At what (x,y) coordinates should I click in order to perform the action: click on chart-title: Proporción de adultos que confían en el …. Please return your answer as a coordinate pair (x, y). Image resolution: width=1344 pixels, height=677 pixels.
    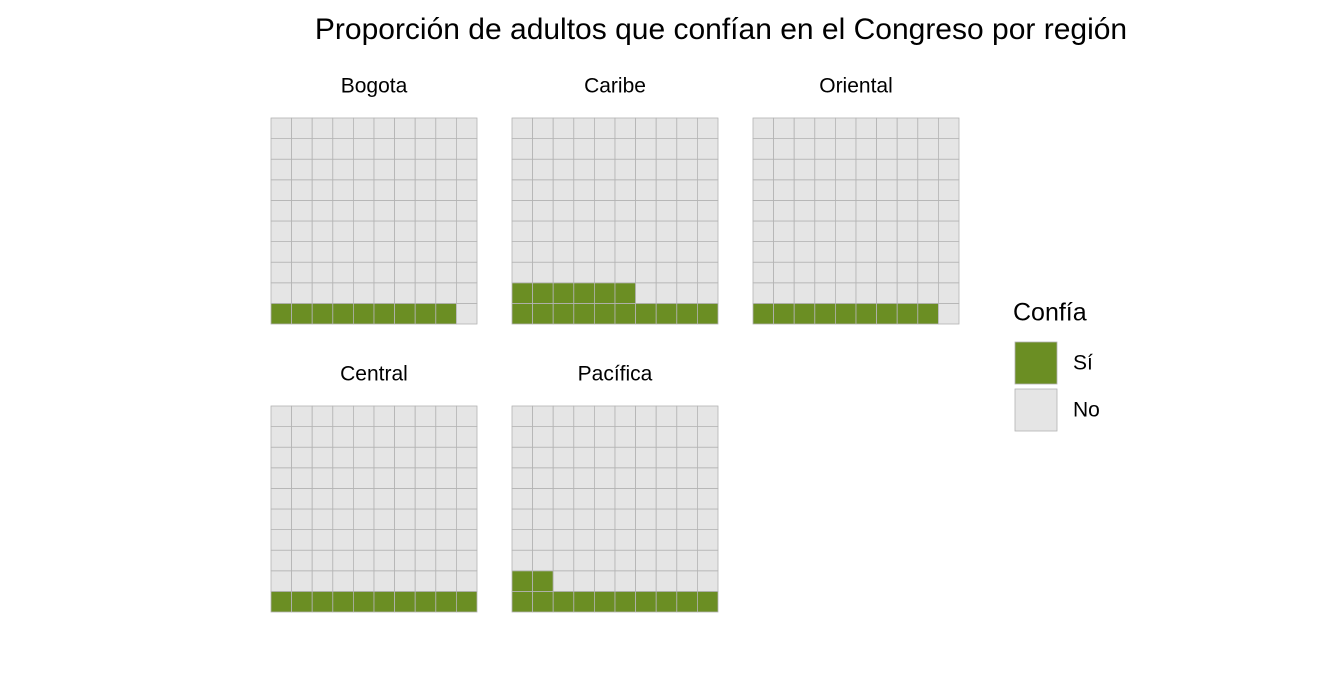
    Looking at the image, I should click on (721, 29).